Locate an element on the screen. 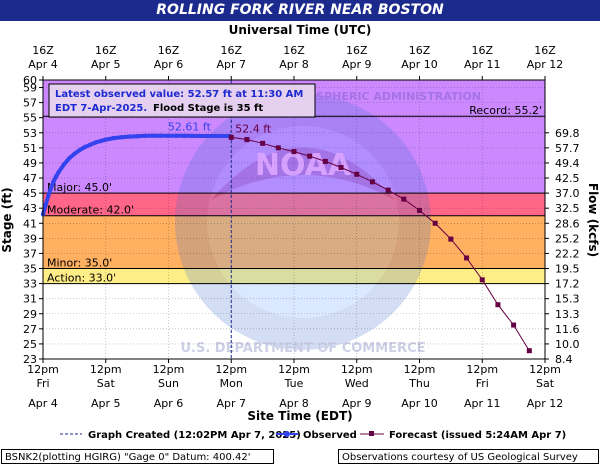  utc-date-label: Apr 12 is located at coordinates (545, 64).